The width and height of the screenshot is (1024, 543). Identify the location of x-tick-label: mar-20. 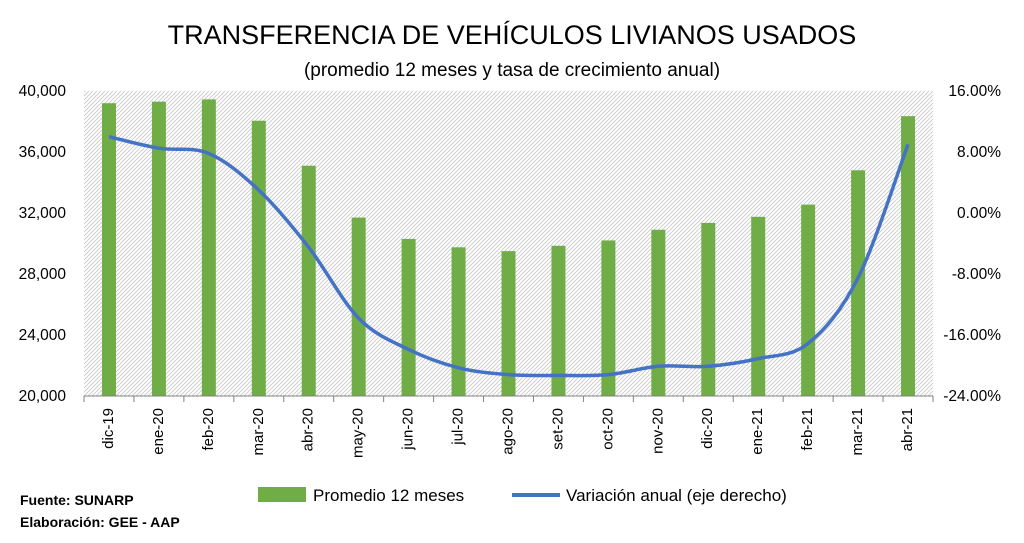
(258, 432).